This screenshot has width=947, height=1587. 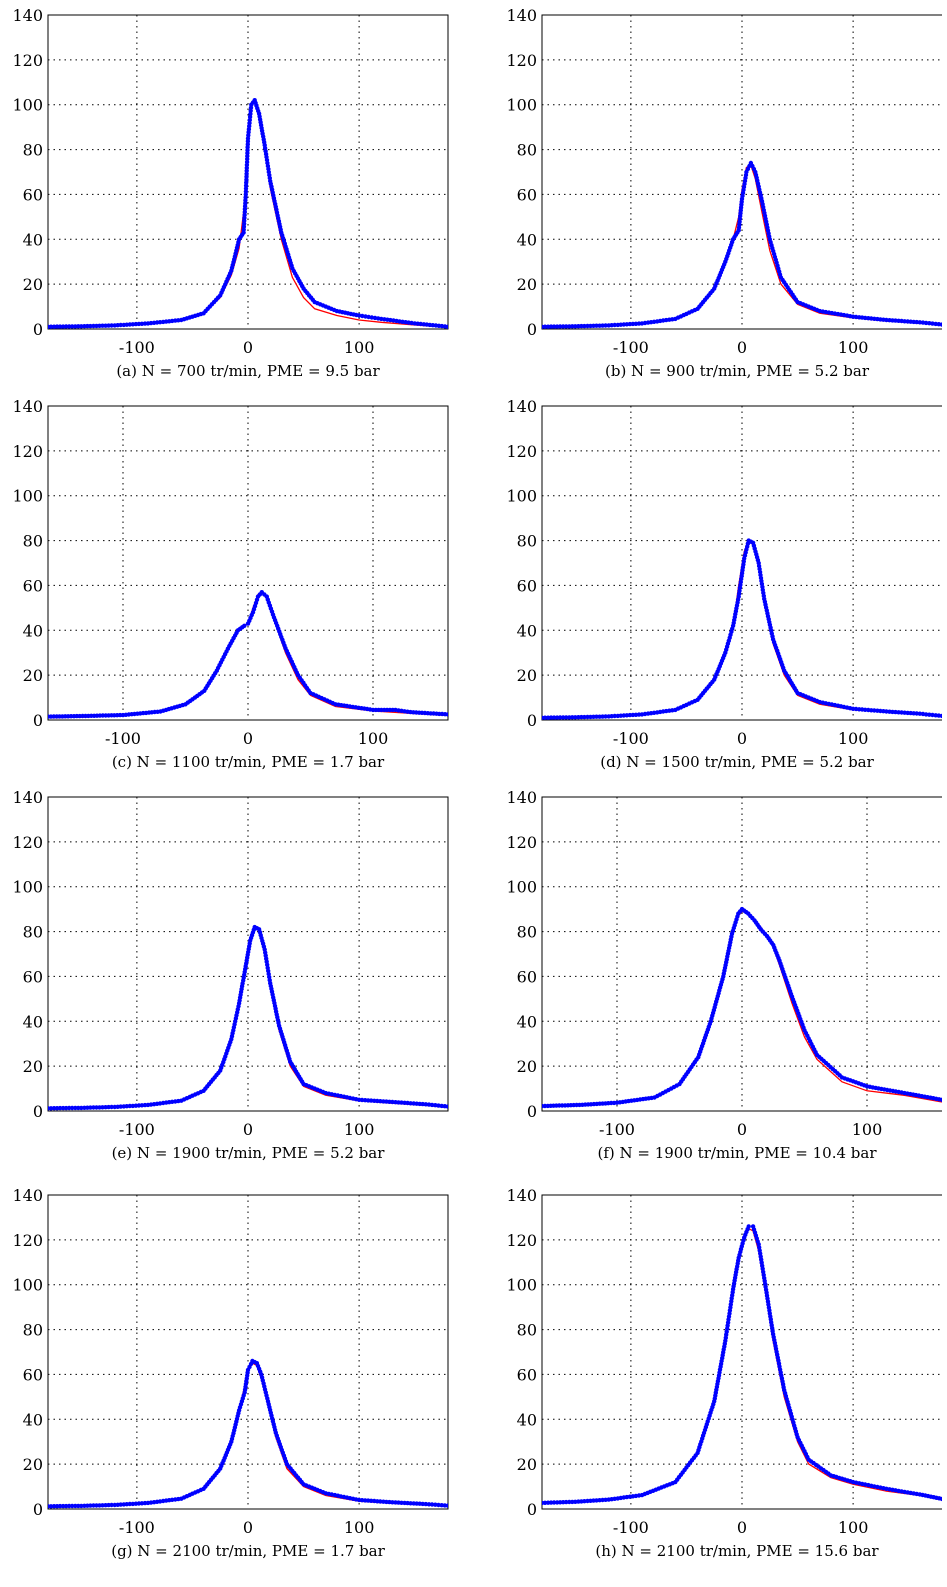 What do you see at coordinates (249, 1153) in the screenshot?
I see `panel-caption: (e) N = 1900 tr/min, PME = 5.2 bar` at bounding box center [249, 1153].